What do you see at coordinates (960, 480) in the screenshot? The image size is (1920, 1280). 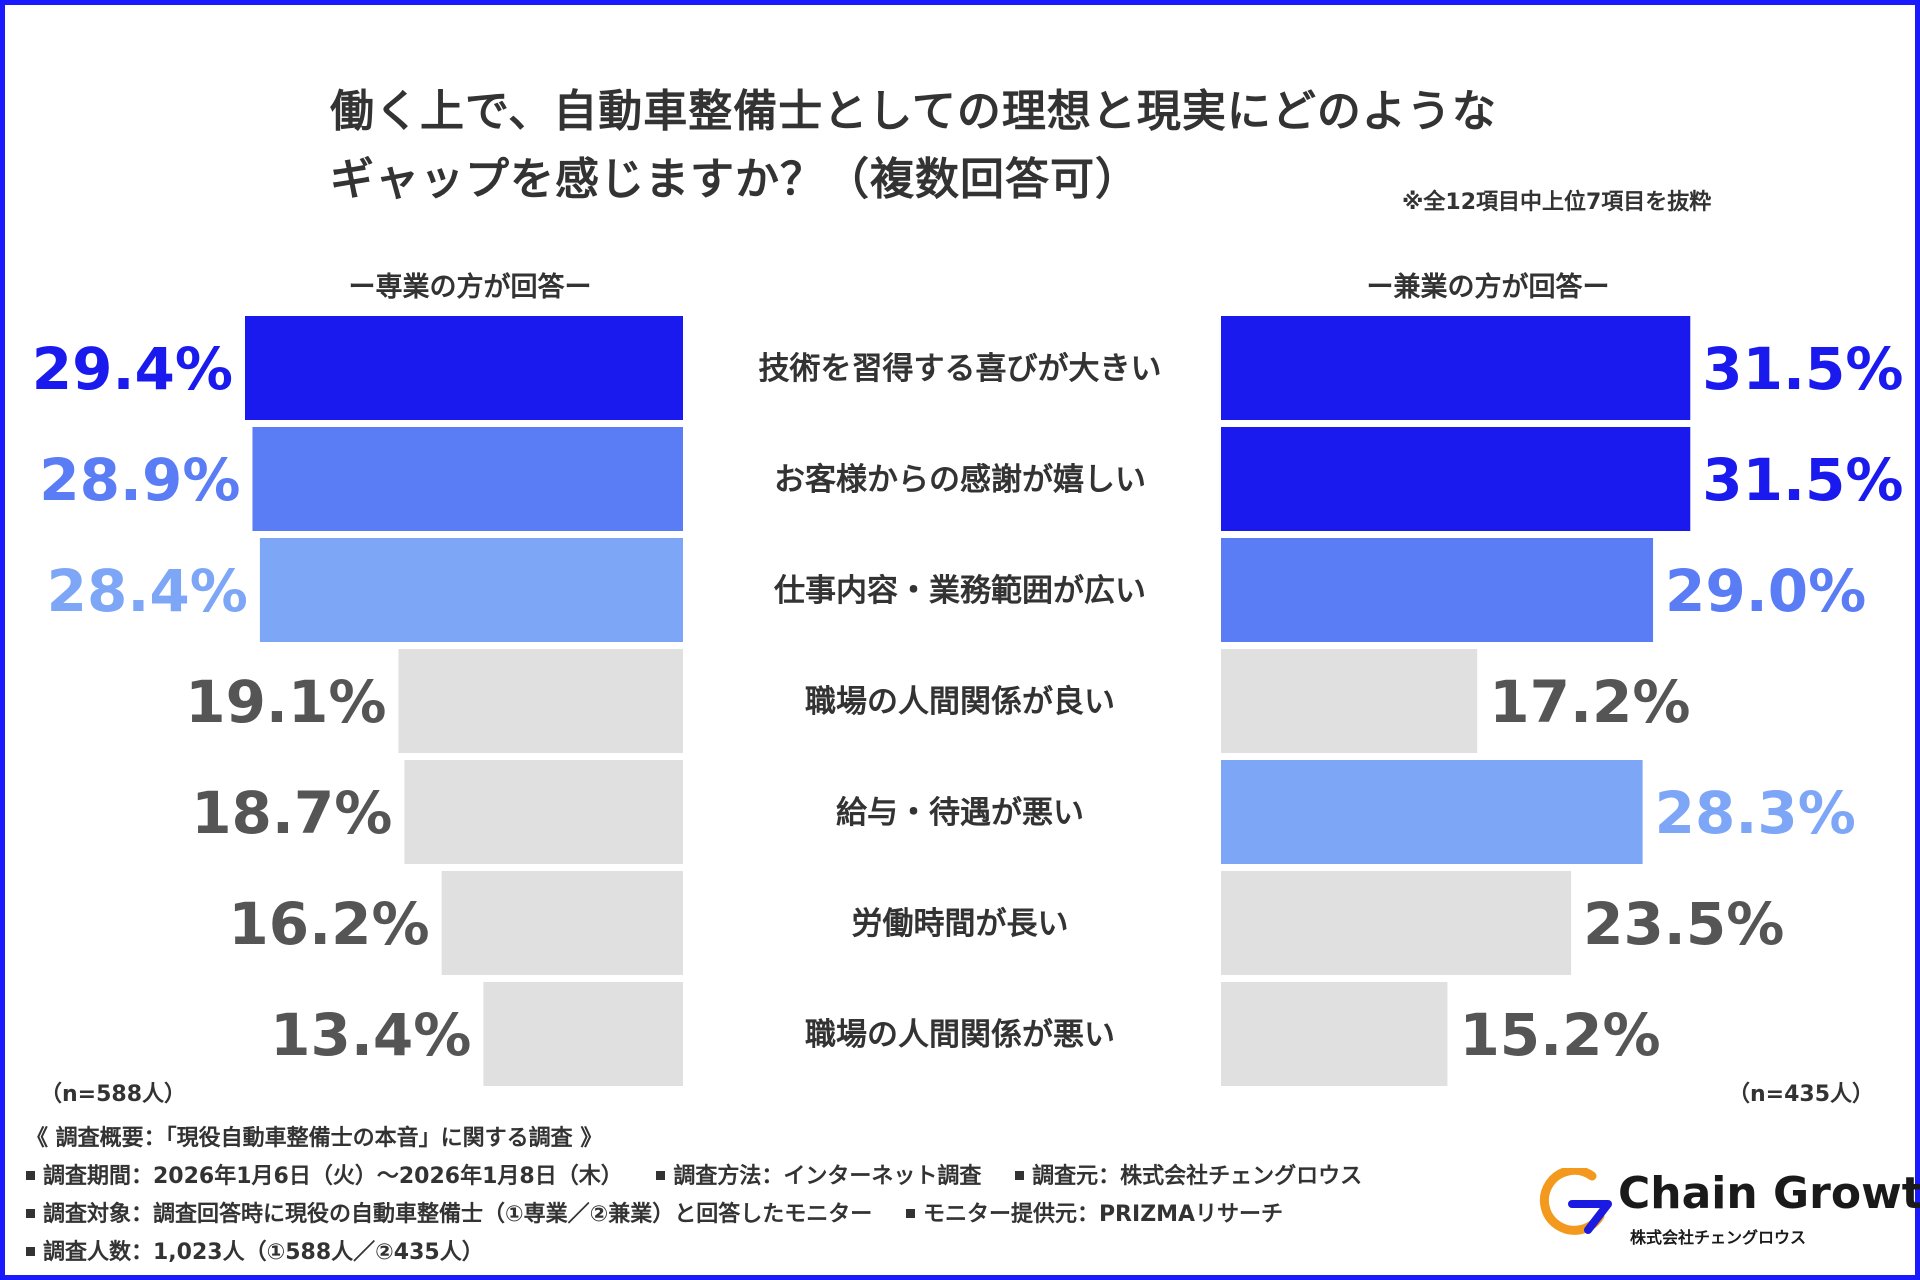 I see `category-label: お客様からの感謝が嬉しい` at bounding box center [960, 480].